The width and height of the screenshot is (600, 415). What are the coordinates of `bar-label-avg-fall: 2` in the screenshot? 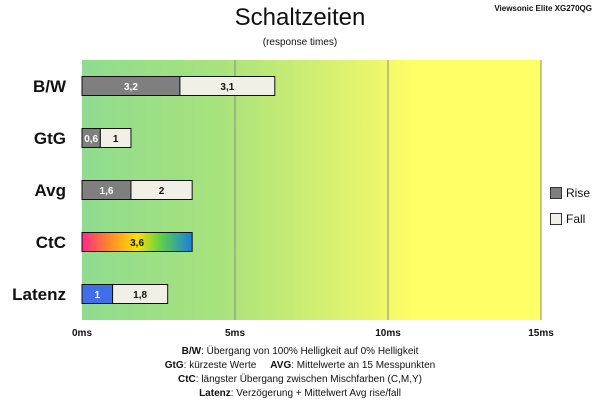 It's located at (162, 191).